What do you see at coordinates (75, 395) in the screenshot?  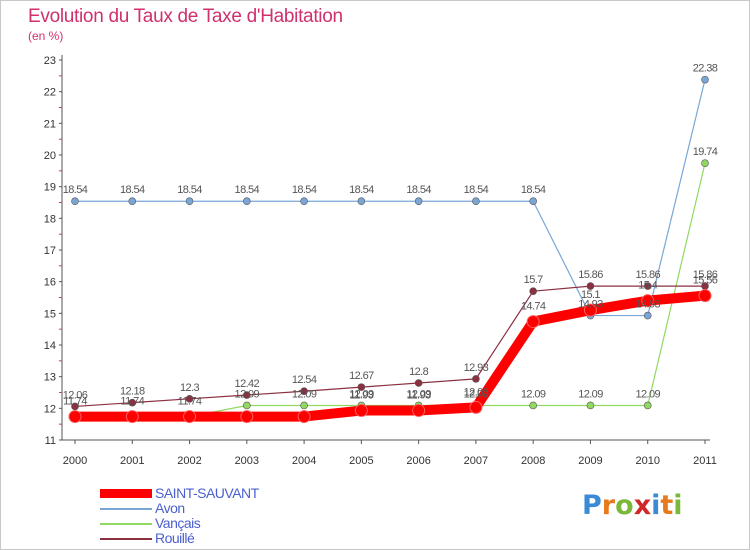 I see `data-label-3: 12.06` at bounding box center [75, 395].